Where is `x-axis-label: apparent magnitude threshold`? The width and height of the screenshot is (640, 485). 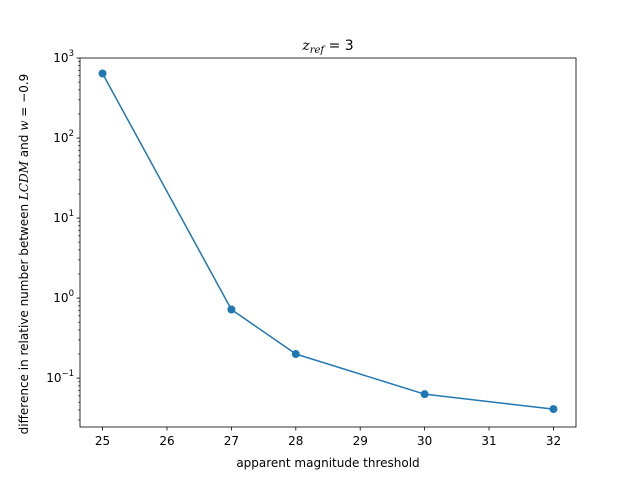 x-axis-label: apparent magnitude threshold is located at coordinates (327, 463).